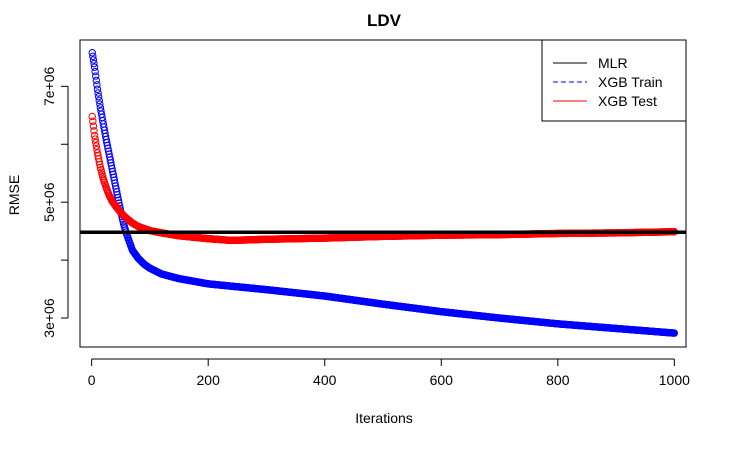  I want to click on y-tick-label: 3e+06, so click(49, 318).